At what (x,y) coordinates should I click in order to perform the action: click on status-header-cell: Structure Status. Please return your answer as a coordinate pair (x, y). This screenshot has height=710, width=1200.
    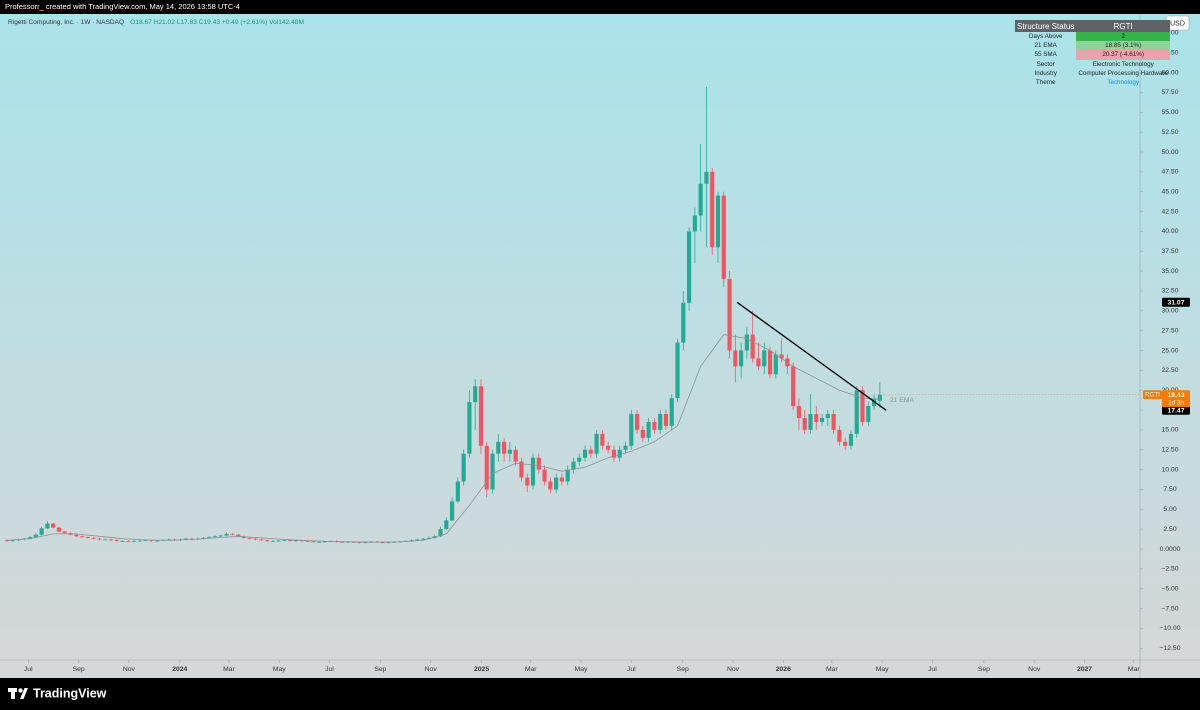
    Looking at the image, I should click on (1046, 26).